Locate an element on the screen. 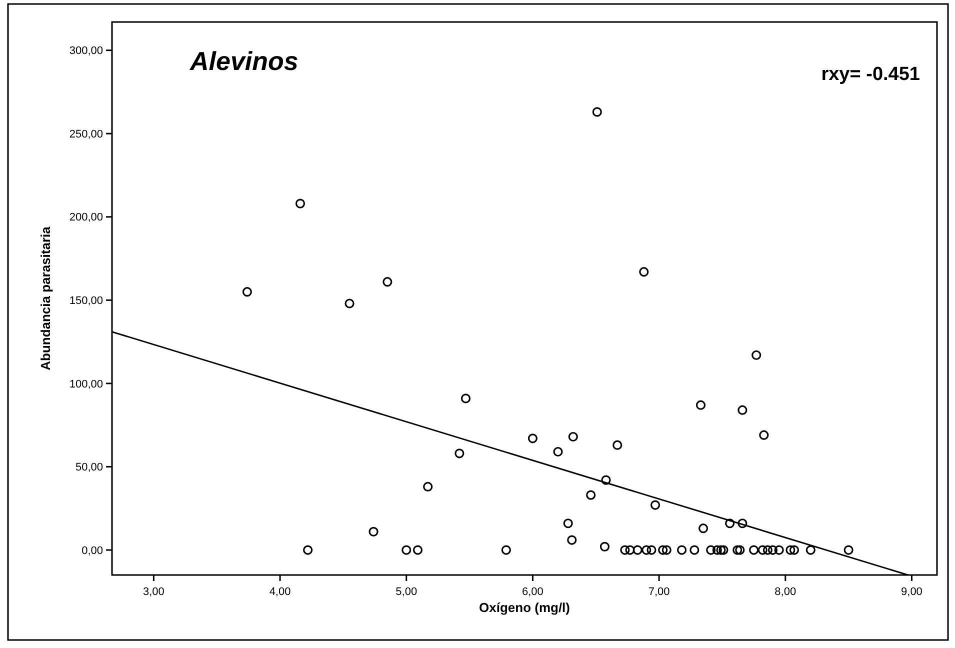 Image resolution: width=955 pixels, height=648 pixels. y-tick-label: 100,00 is located at coordinates (86, 384).